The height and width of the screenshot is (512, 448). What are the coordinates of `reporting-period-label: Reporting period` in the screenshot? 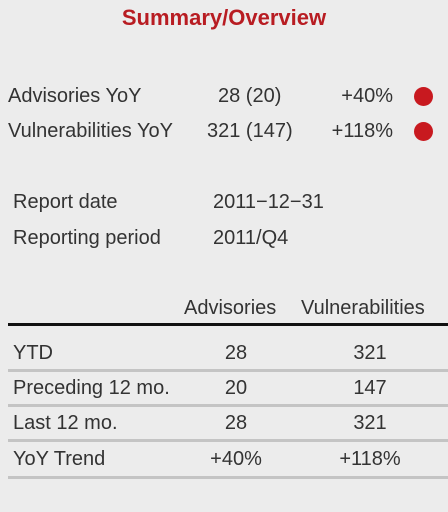 It's located at (87, 238).